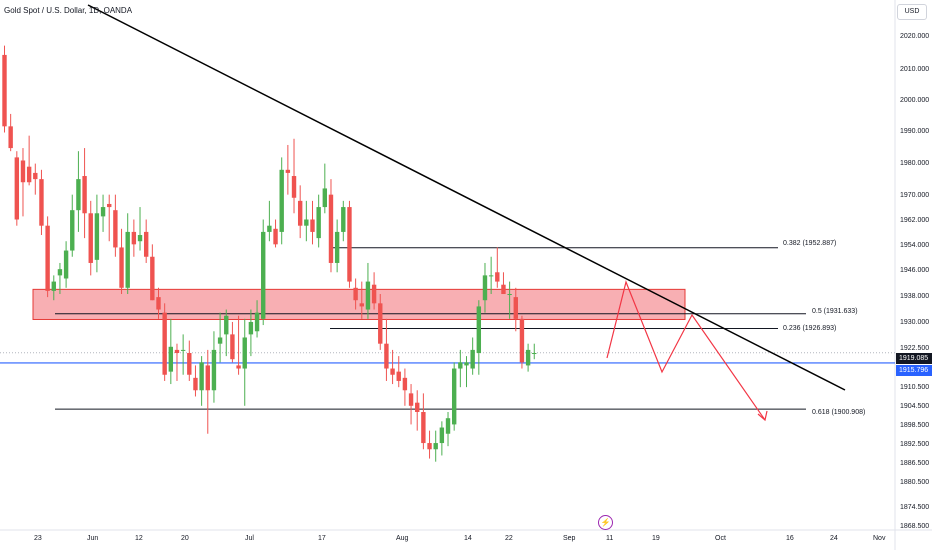 This screenshot has height=550, width=932. What do you see at coordinates (915, 69) in the screenshot?
I see `price-tick-label: 2010.000` at bounding box center [915, 69].